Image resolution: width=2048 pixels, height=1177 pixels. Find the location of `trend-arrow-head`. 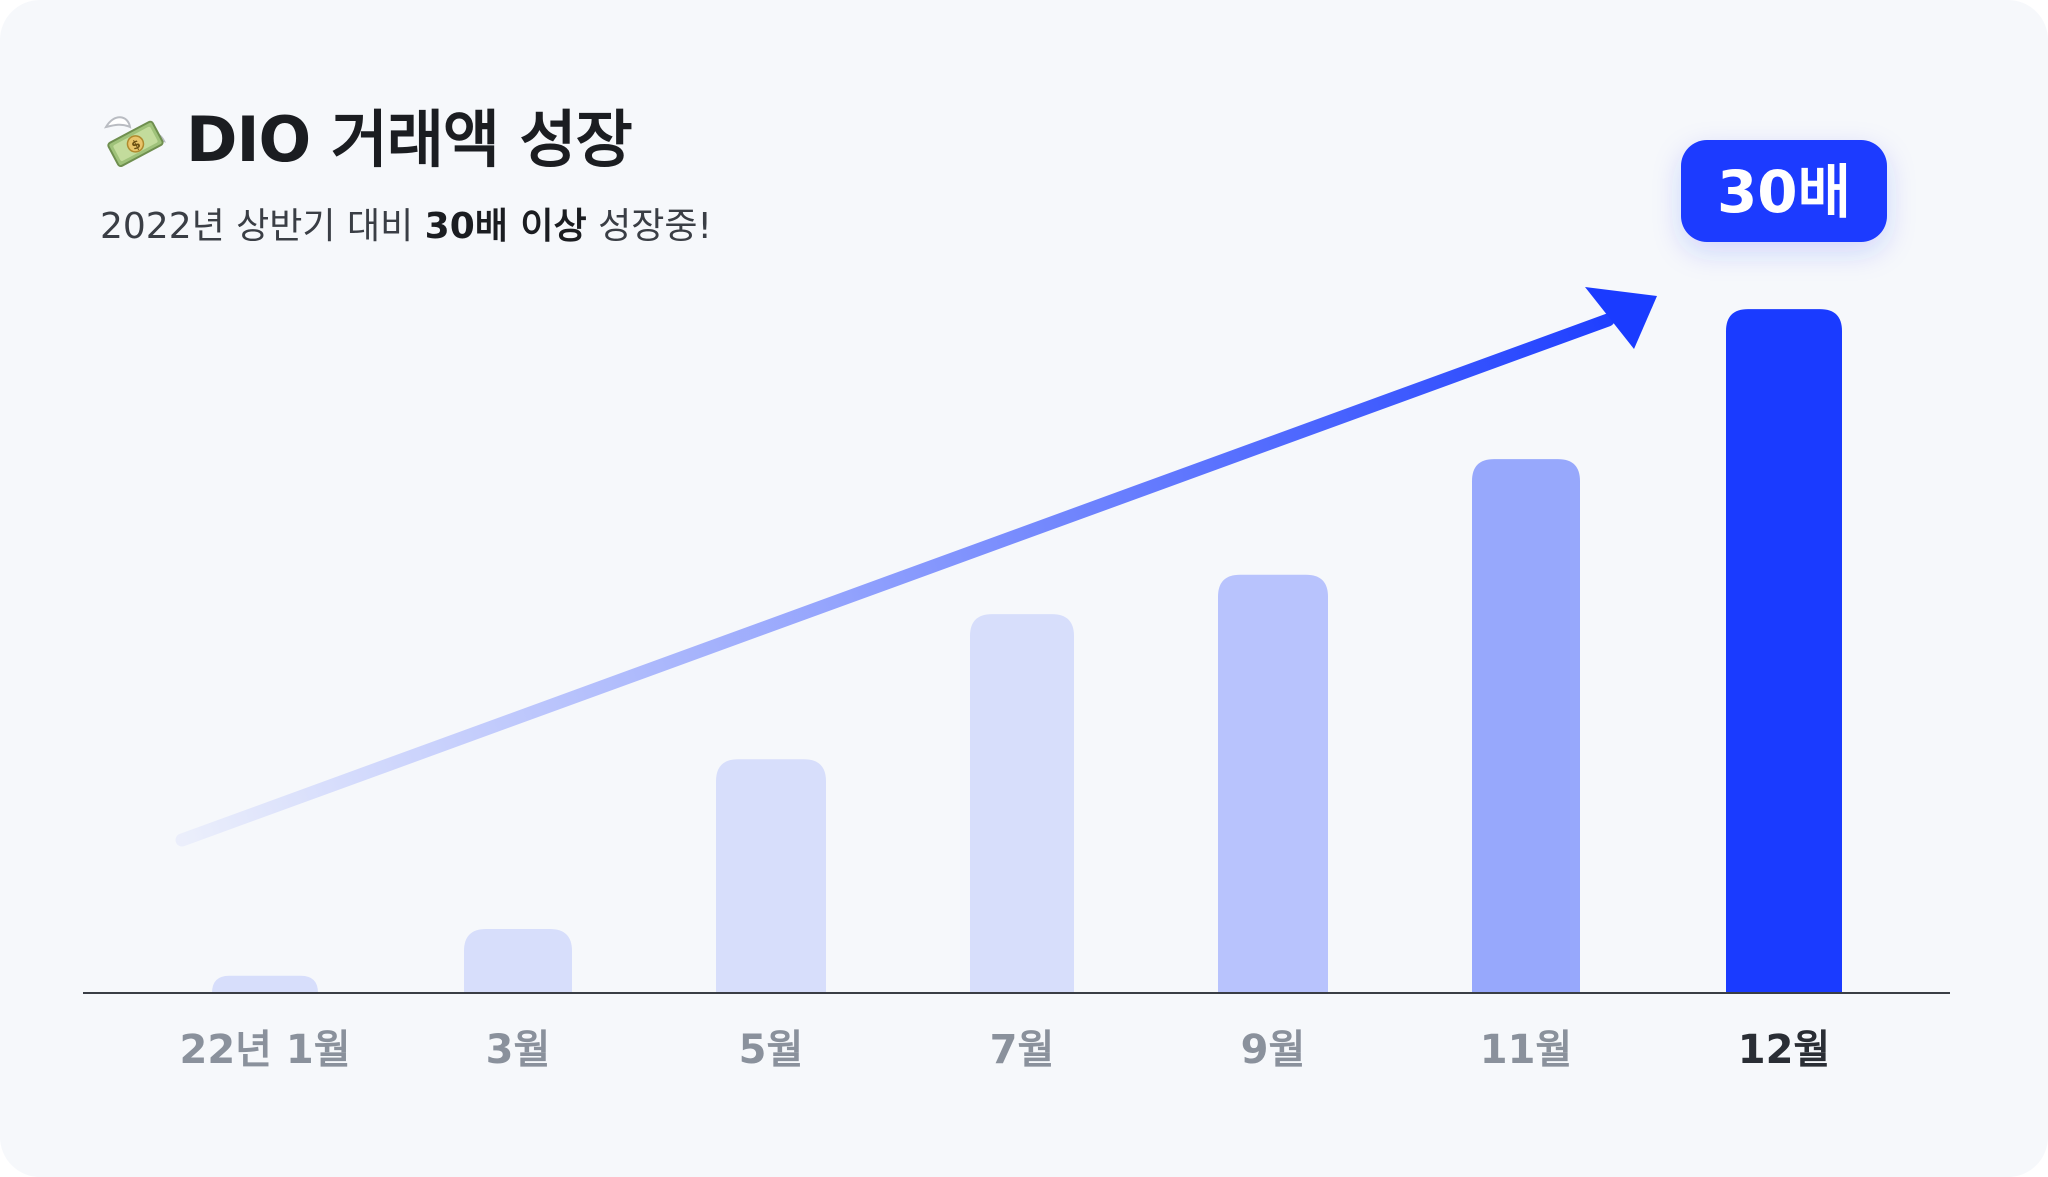

trend-arrow-head is located at coordinates (1621, 318).